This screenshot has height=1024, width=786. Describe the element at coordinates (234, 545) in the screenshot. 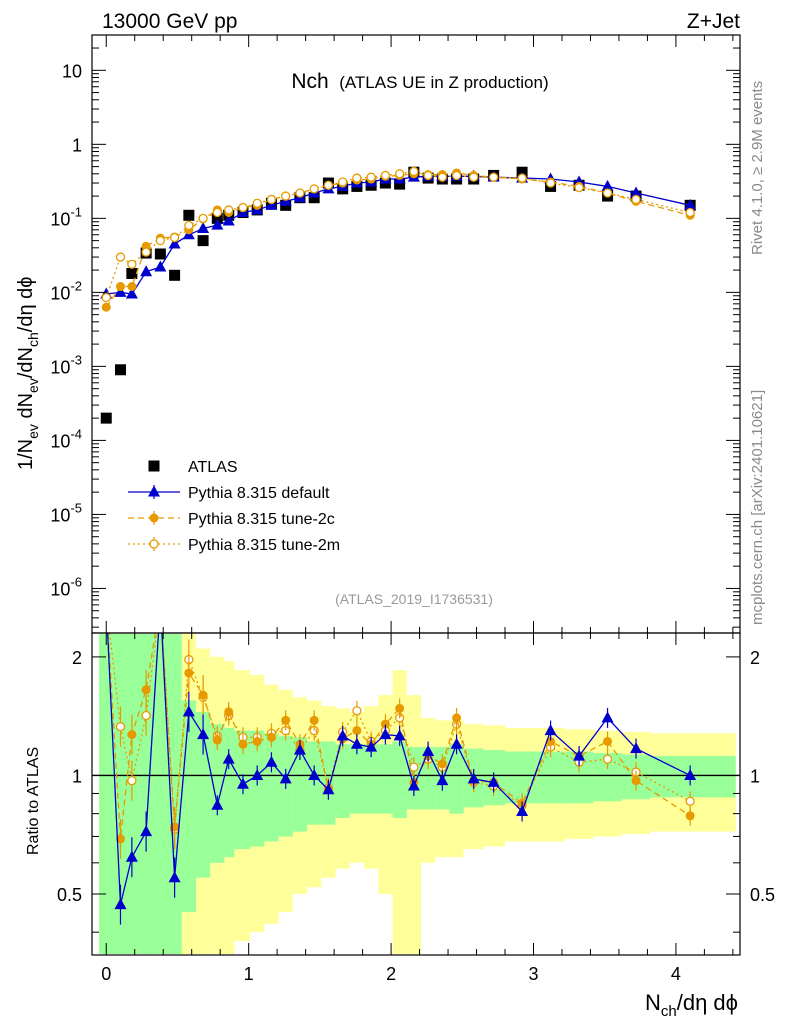

I see `legend-entry: Pythia 8.315 tune-2m` at that location.